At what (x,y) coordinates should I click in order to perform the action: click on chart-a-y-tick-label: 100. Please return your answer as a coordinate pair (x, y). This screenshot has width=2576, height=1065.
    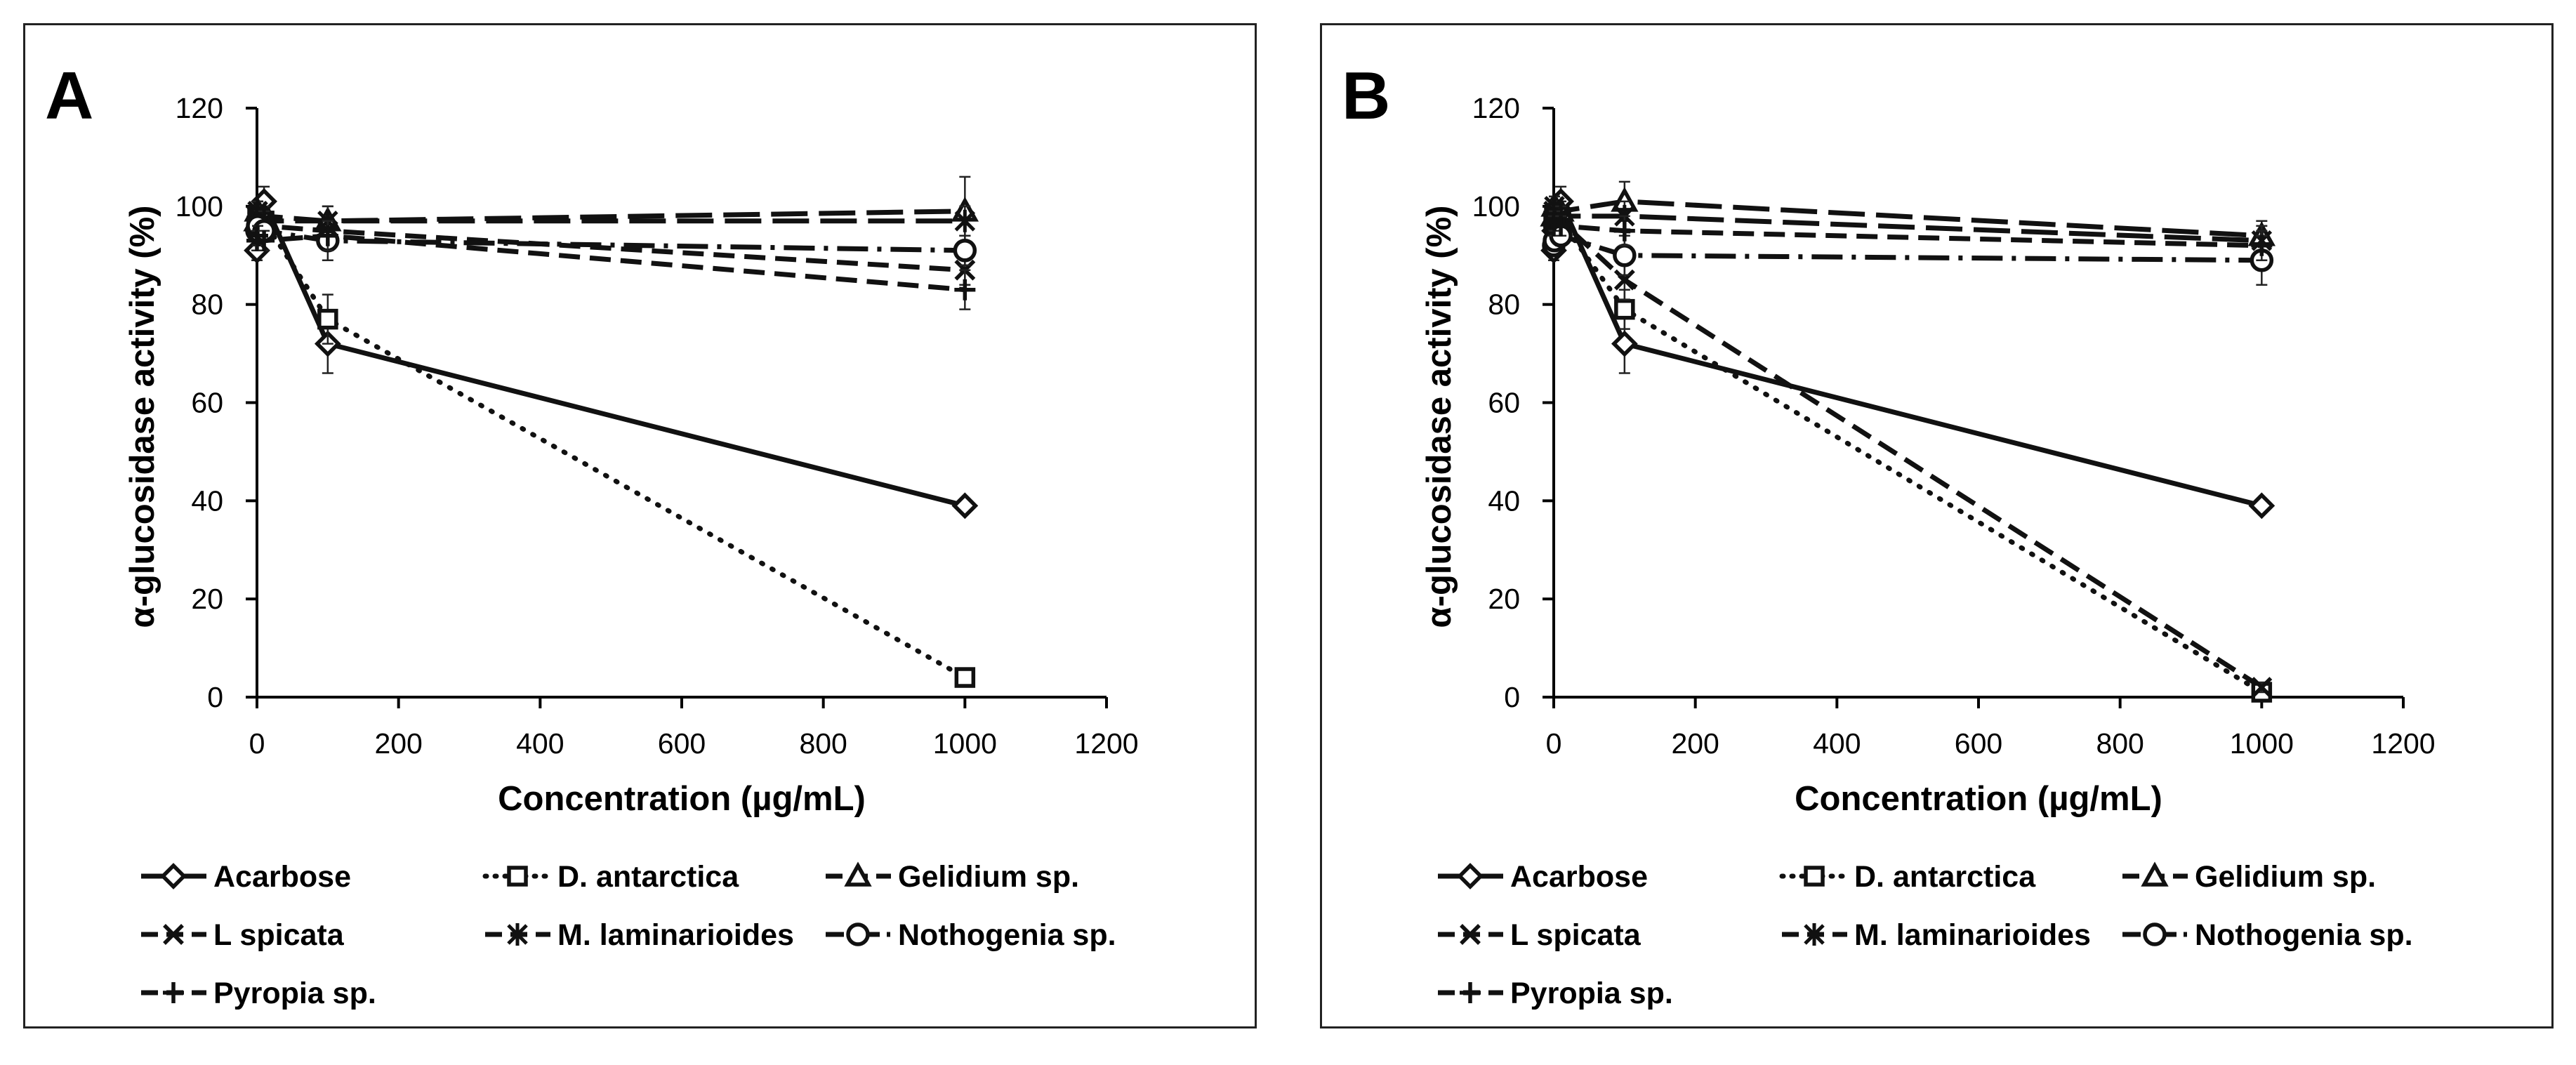
    Looking at the image, I should click on (199, 206).